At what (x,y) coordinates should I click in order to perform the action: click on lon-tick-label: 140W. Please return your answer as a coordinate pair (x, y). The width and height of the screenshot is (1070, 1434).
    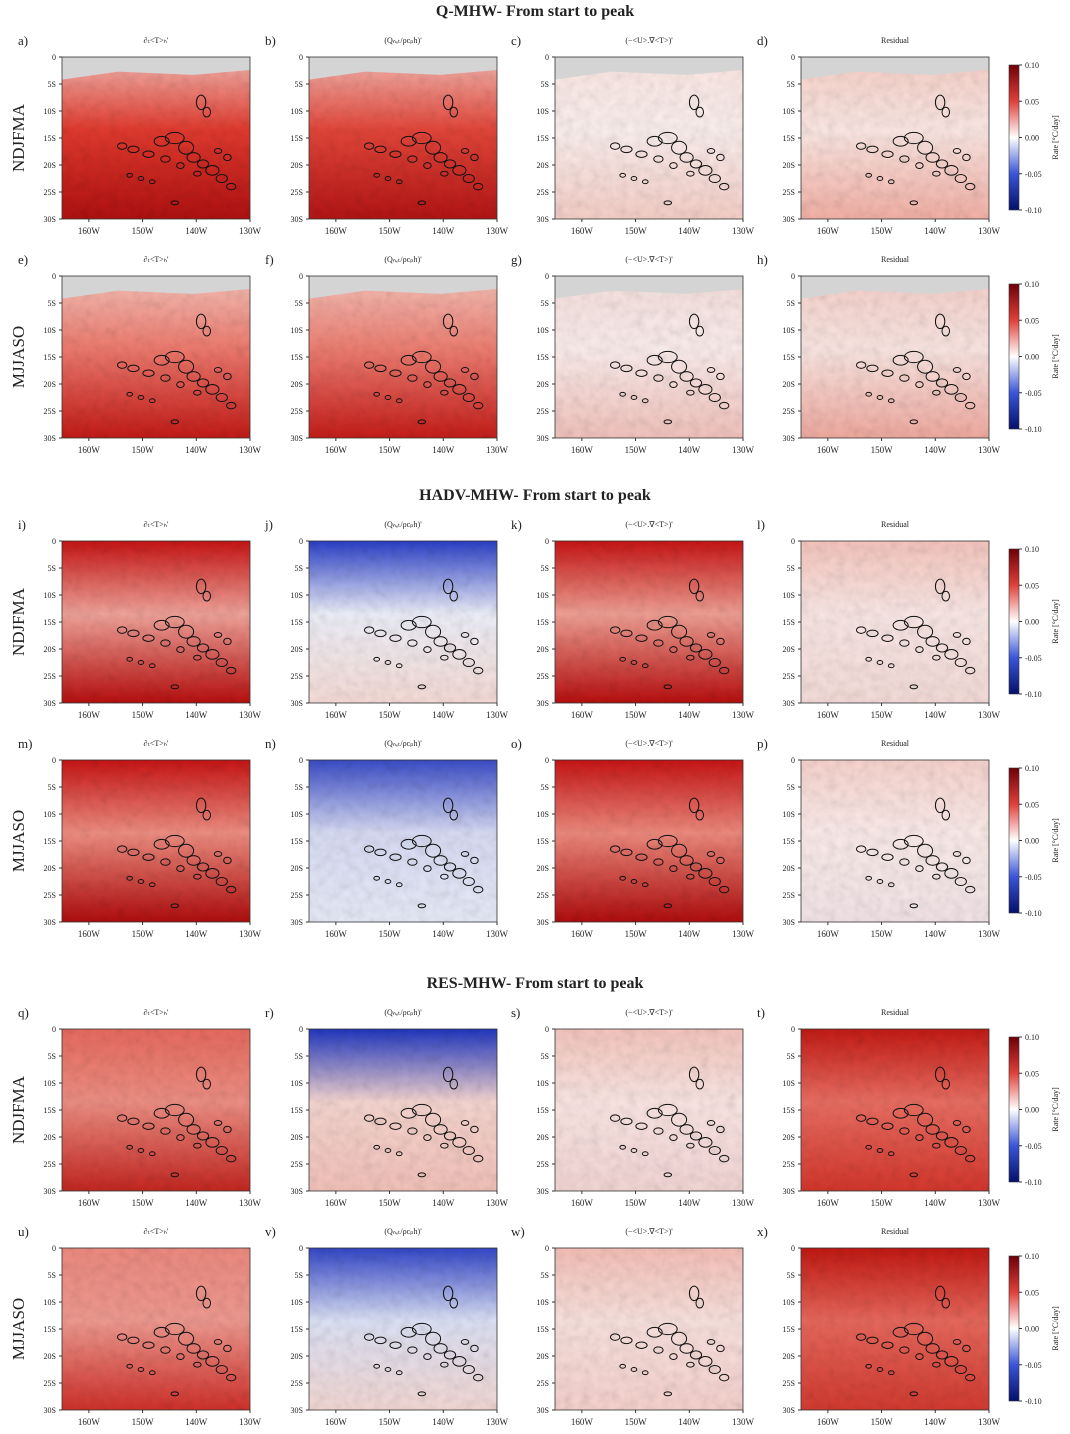
    Looking at the image, I should click on (935, 1422).